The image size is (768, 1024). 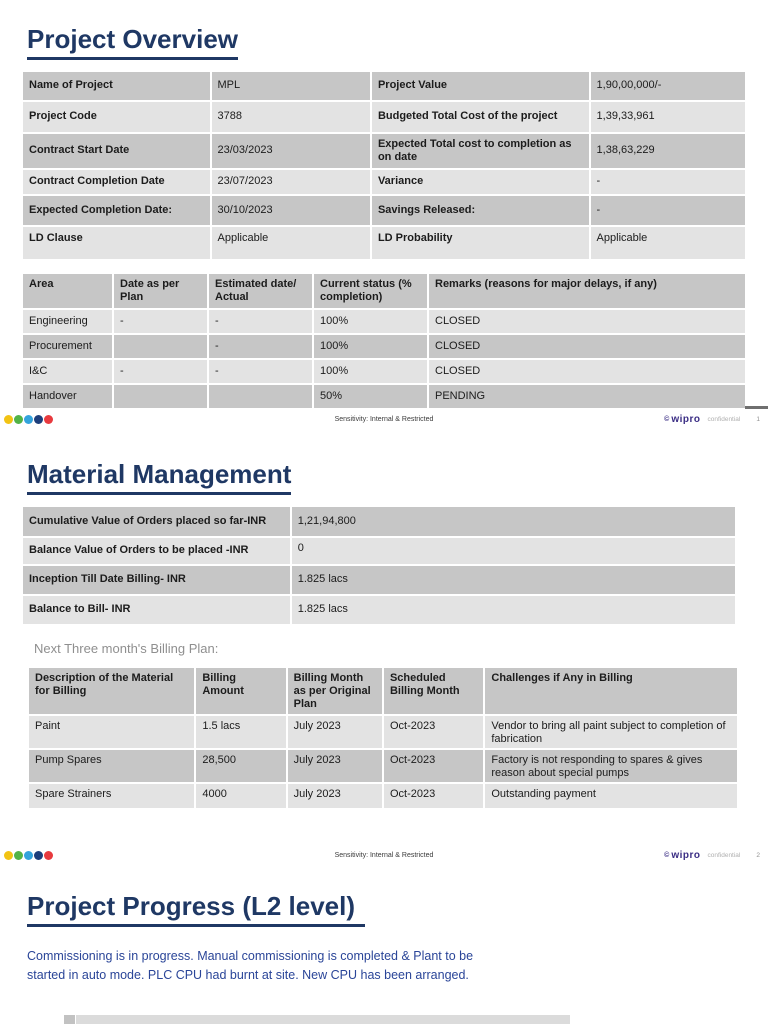 I want to click on info-label: LD Probability, so click(x=480, y=243).